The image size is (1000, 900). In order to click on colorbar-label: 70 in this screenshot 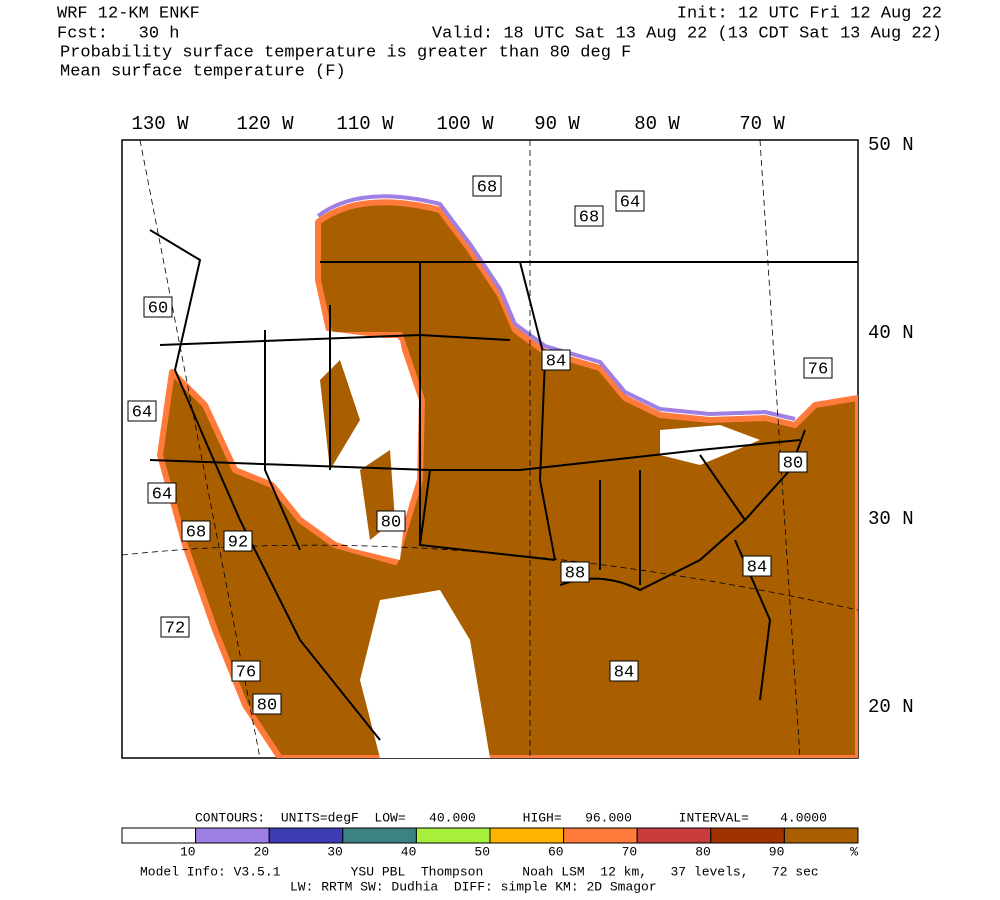, I will do `click(630, 851)`.